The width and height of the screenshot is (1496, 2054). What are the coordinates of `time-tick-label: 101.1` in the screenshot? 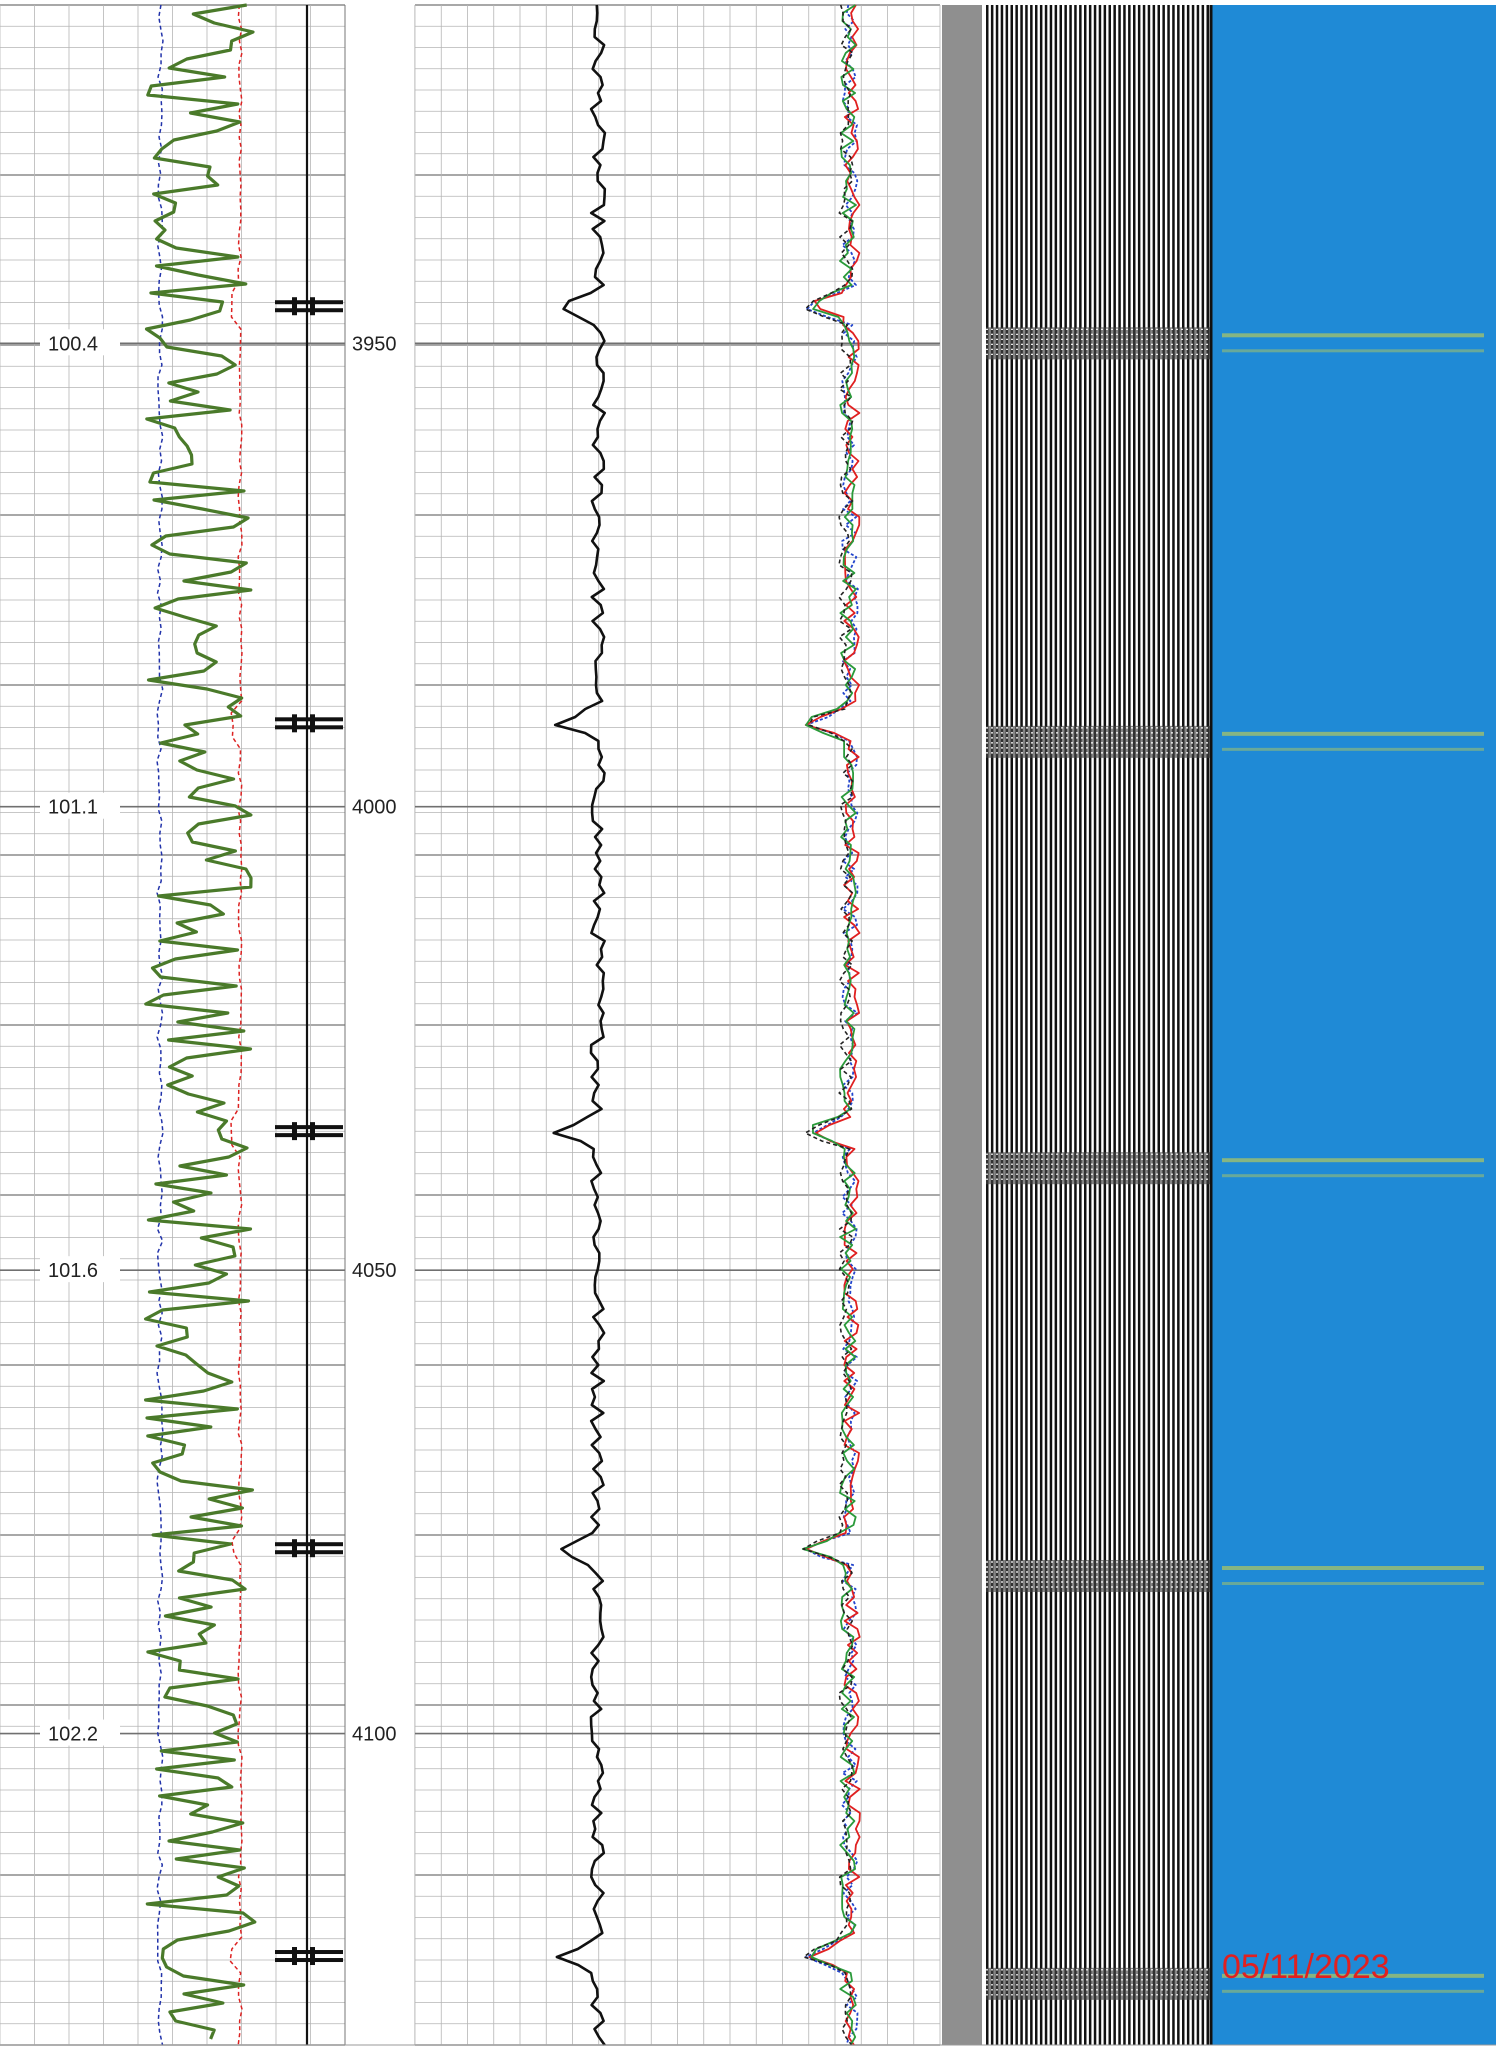 It's located at (73, 808).